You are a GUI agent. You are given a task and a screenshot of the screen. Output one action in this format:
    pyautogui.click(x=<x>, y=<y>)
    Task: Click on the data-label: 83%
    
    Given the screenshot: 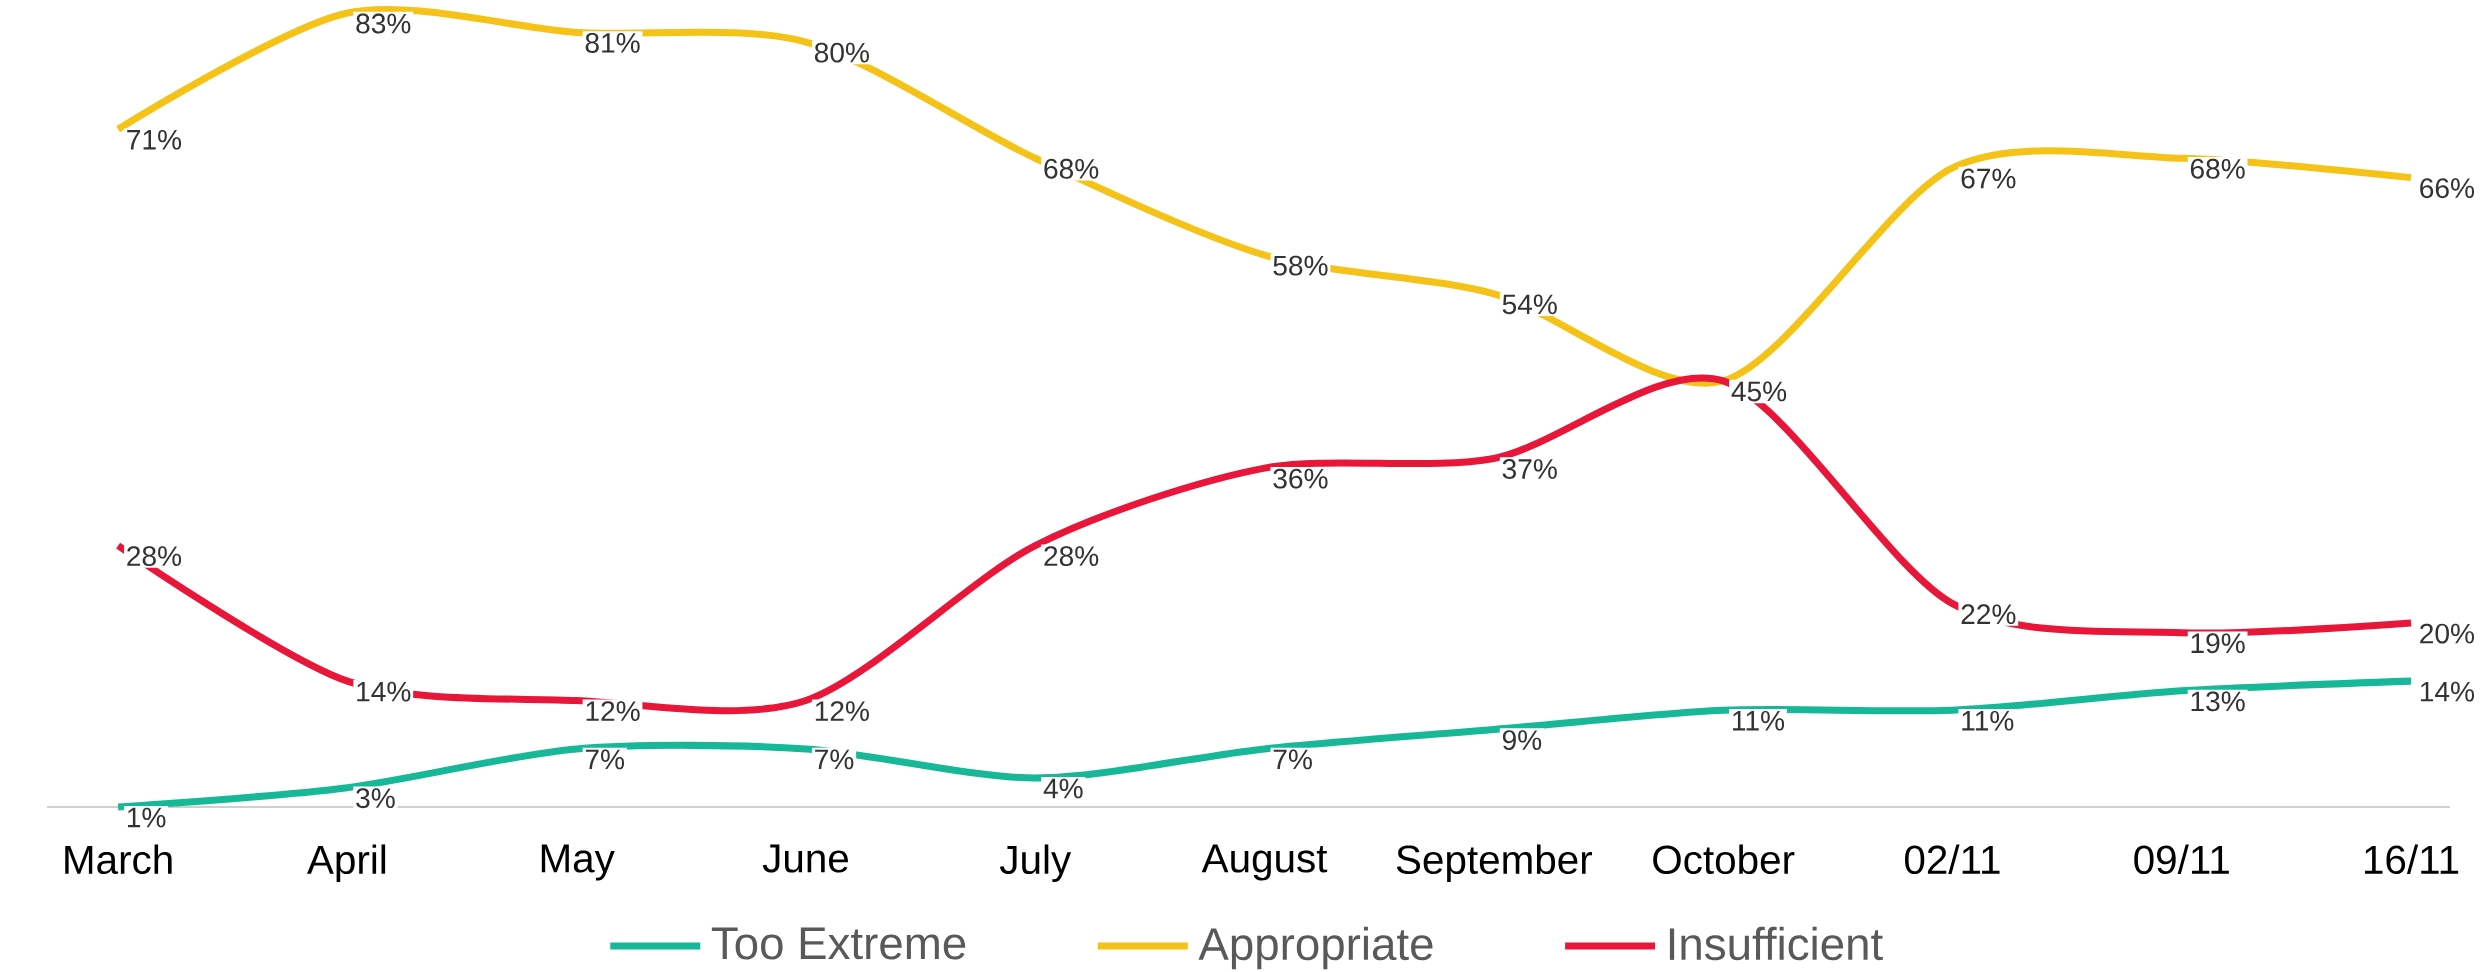 What is the action you would take?
    pyautogui.click(x=383, y=23)
    